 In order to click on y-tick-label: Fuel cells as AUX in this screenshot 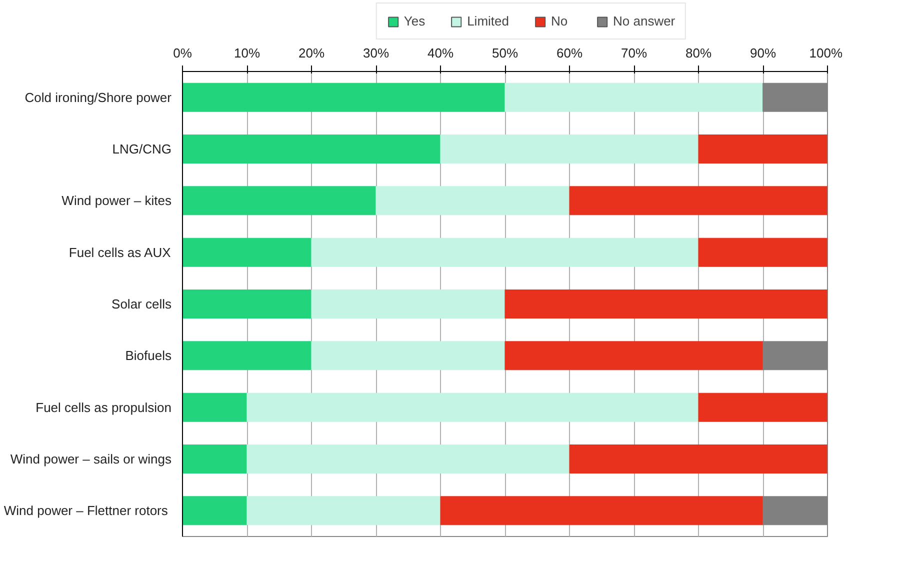, I will do `click(120, 252)`.